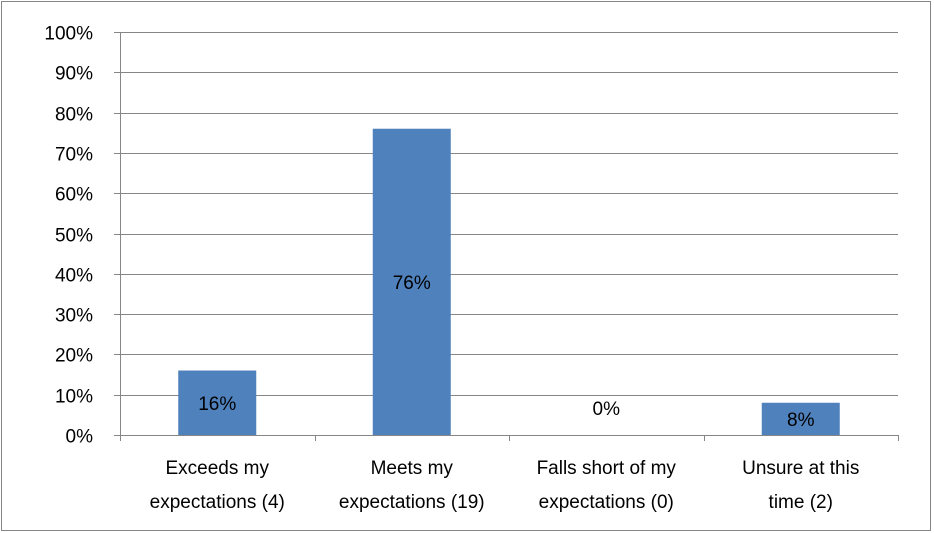 This screenshot has width=934, height=533. Describe the element at coordinates (218, 468) in the screenshot. I see `x-category-label: Exceeds my` at that location.